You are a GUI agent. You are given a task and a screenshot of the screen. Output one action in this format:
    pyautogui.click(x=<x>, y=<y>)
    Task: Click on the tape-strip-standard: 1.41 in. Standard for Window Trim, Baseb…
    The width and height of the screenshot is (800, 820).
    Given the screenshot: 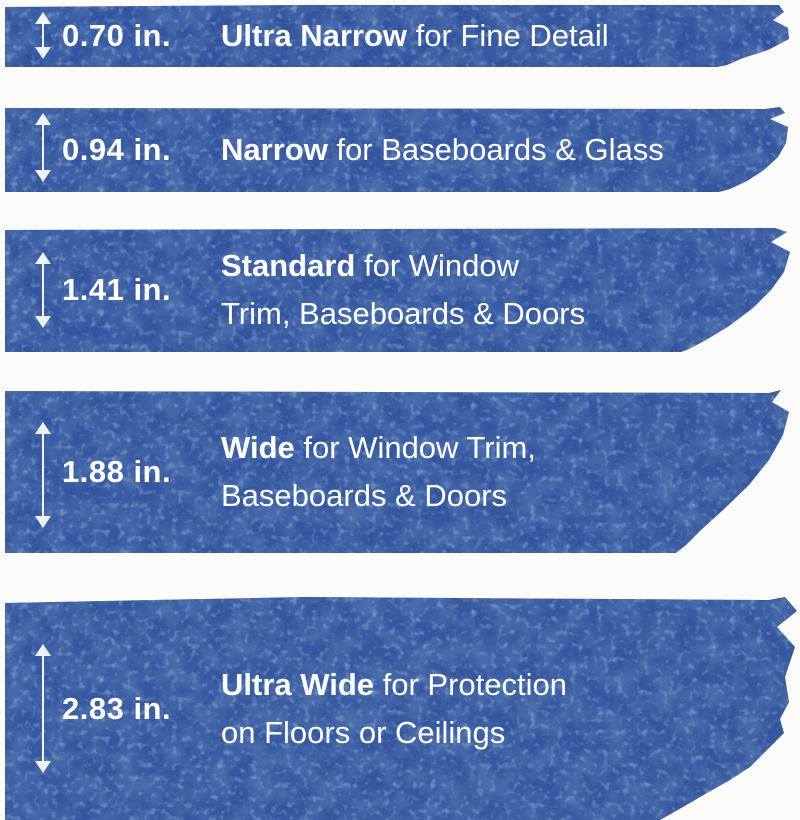 What is the action you would take?
    pyautogui.click(x=397, y=290)
    